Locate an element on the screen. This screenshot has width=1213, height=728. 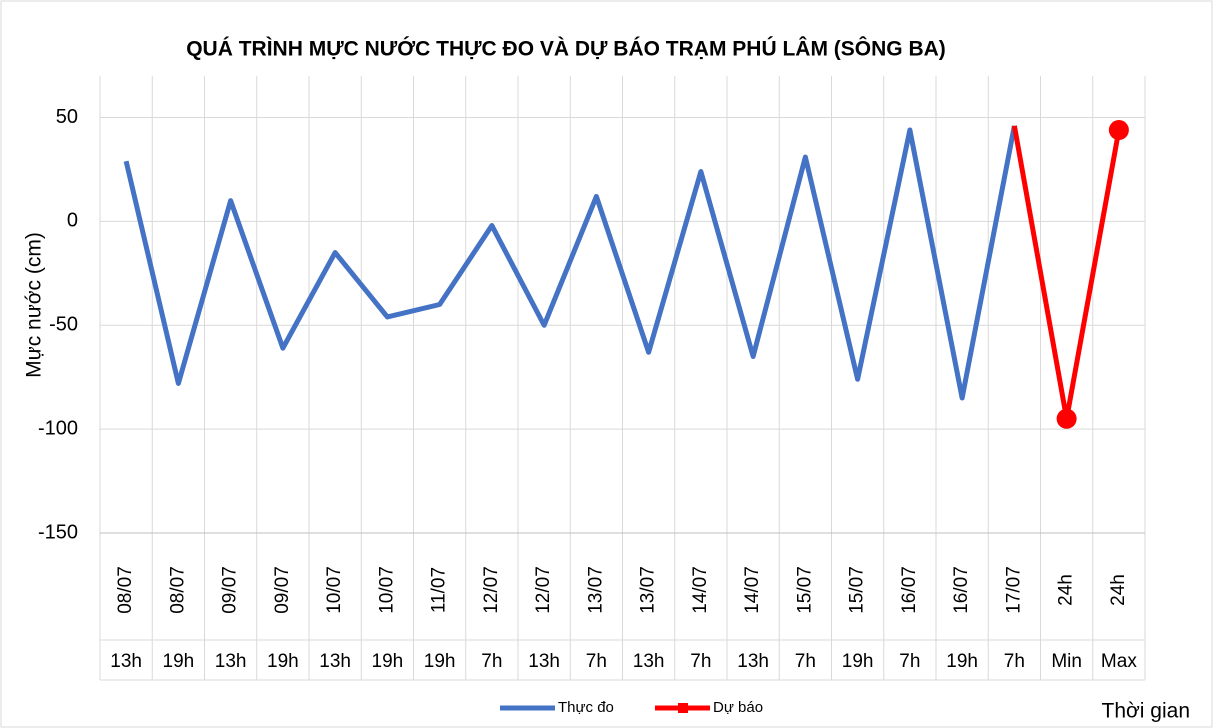
x-axis-label: Thời gian is located at coordinates (1146, 711).